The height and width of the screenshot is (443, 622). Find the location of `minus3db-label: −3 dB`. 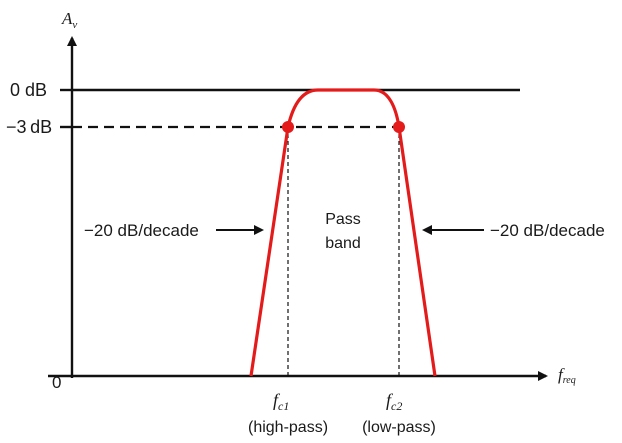

minus3db-label: −3 dB is located at coordinates (29, 127).